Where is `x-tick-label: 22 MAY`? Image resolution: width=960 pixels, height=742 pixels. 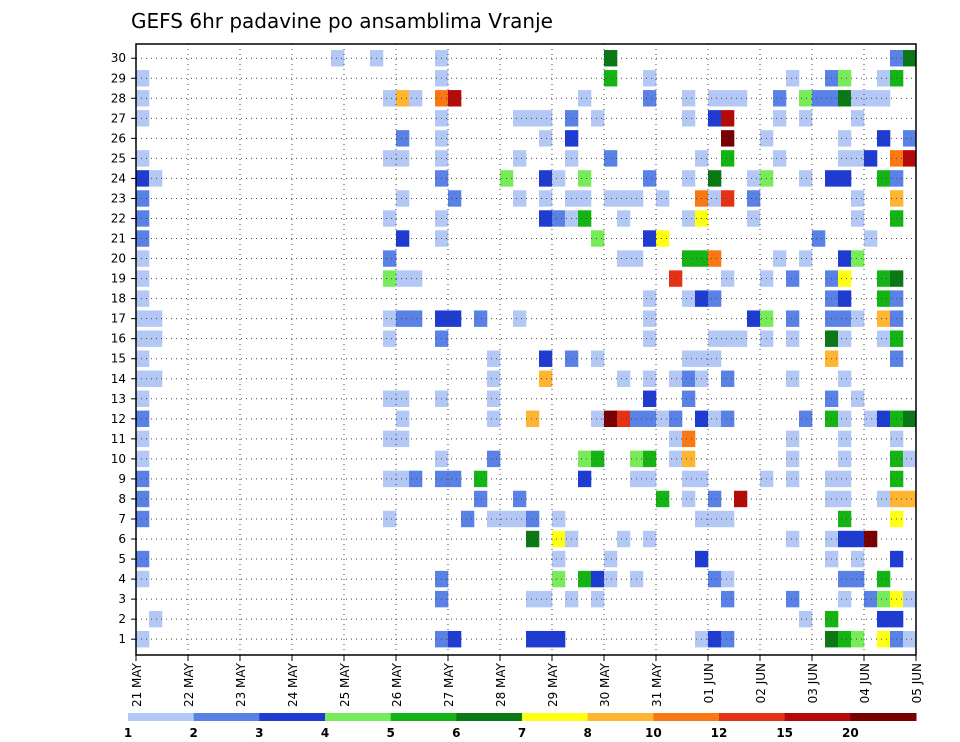 x-tick-label: 22 MAY is located at coordinates (189, 684).